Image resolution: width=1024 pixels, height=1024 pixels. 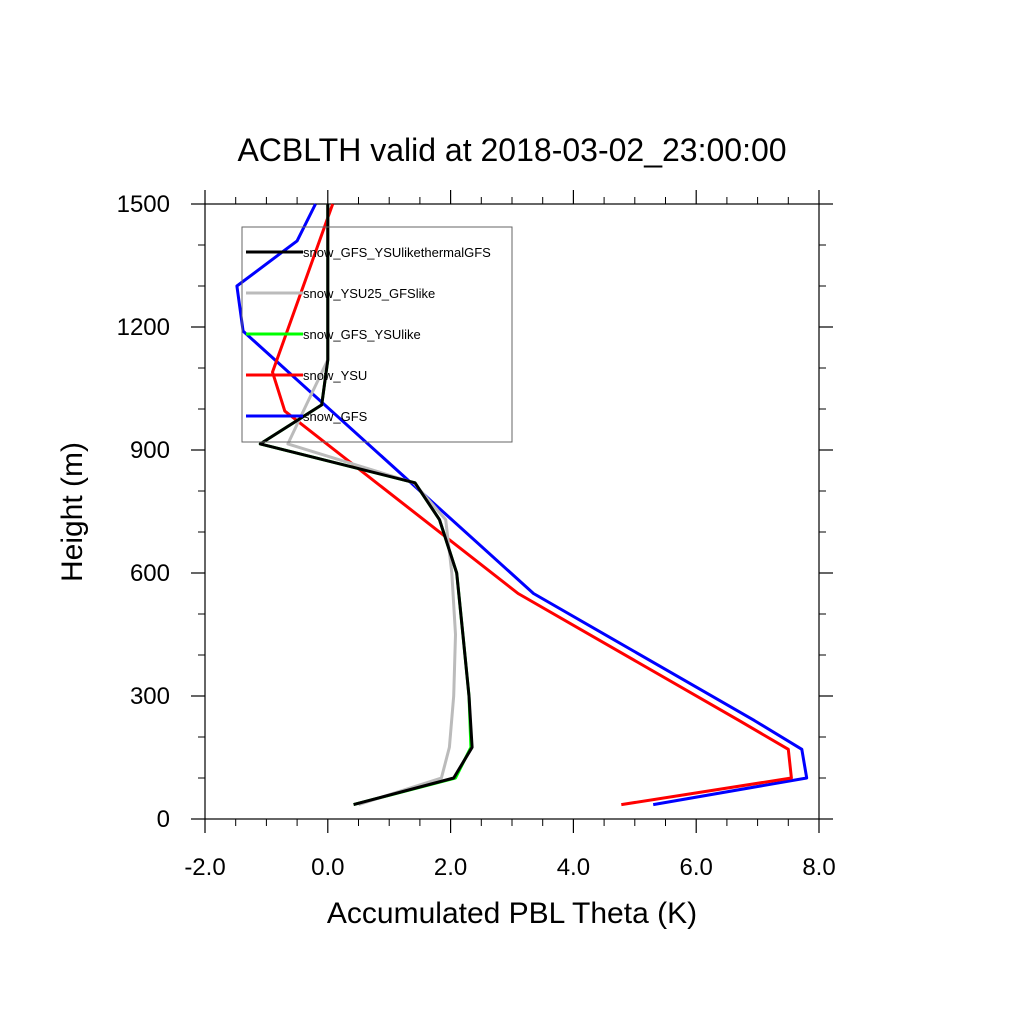 What do you see at coordinates (511, 150) in the screenshot?
I see `chart-title: ACBLTH valid at 2018-03-02_23:00:00` at bounding box center [511, 150].